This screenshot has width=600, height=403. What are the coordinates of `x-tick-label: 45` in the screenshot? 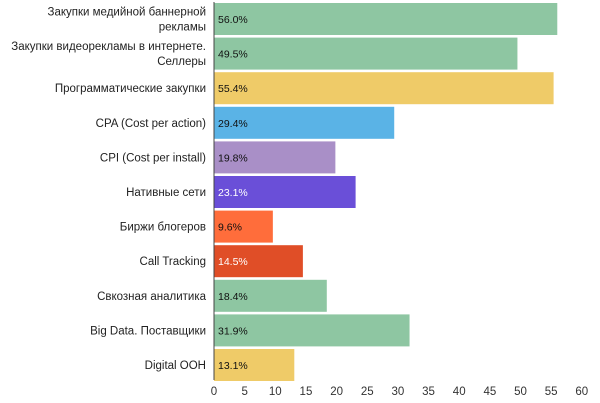 It's located at (489, 392).